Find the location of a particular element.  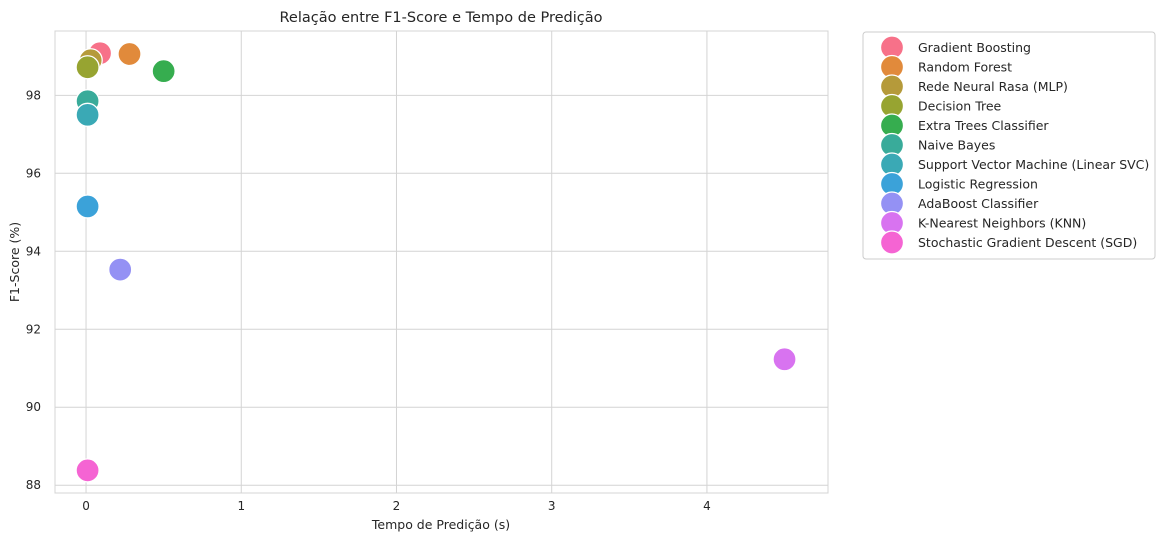

legend-label: AdaBoost Classifier is located at coordinates (978, 203).